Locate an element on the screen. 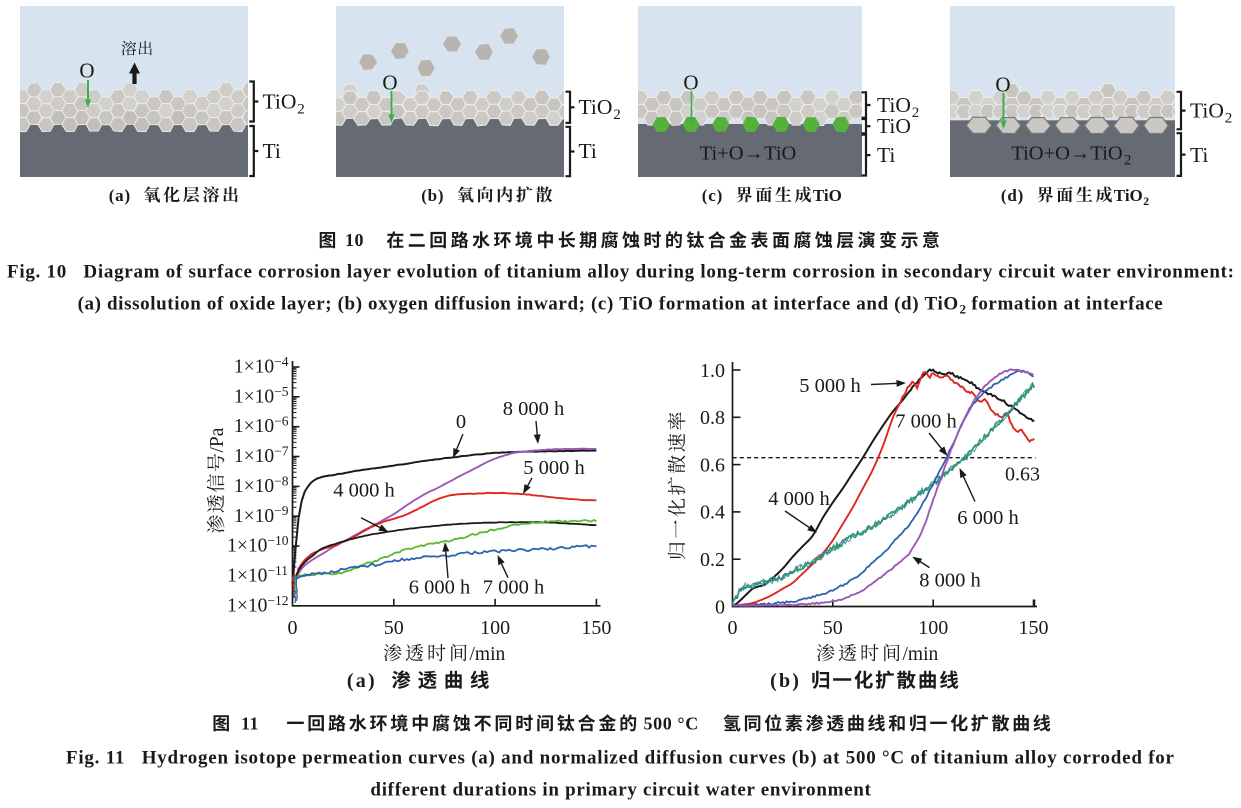 The height and width of the screenshot is (808, 1241). svg-text: −11 is located at coordinates (277, 570).